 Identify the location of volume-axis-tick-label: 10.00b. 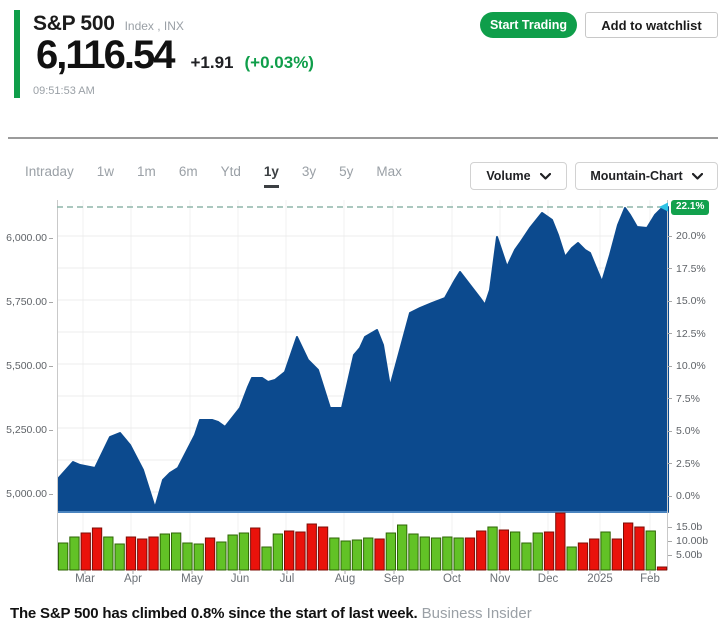
(688, 541).